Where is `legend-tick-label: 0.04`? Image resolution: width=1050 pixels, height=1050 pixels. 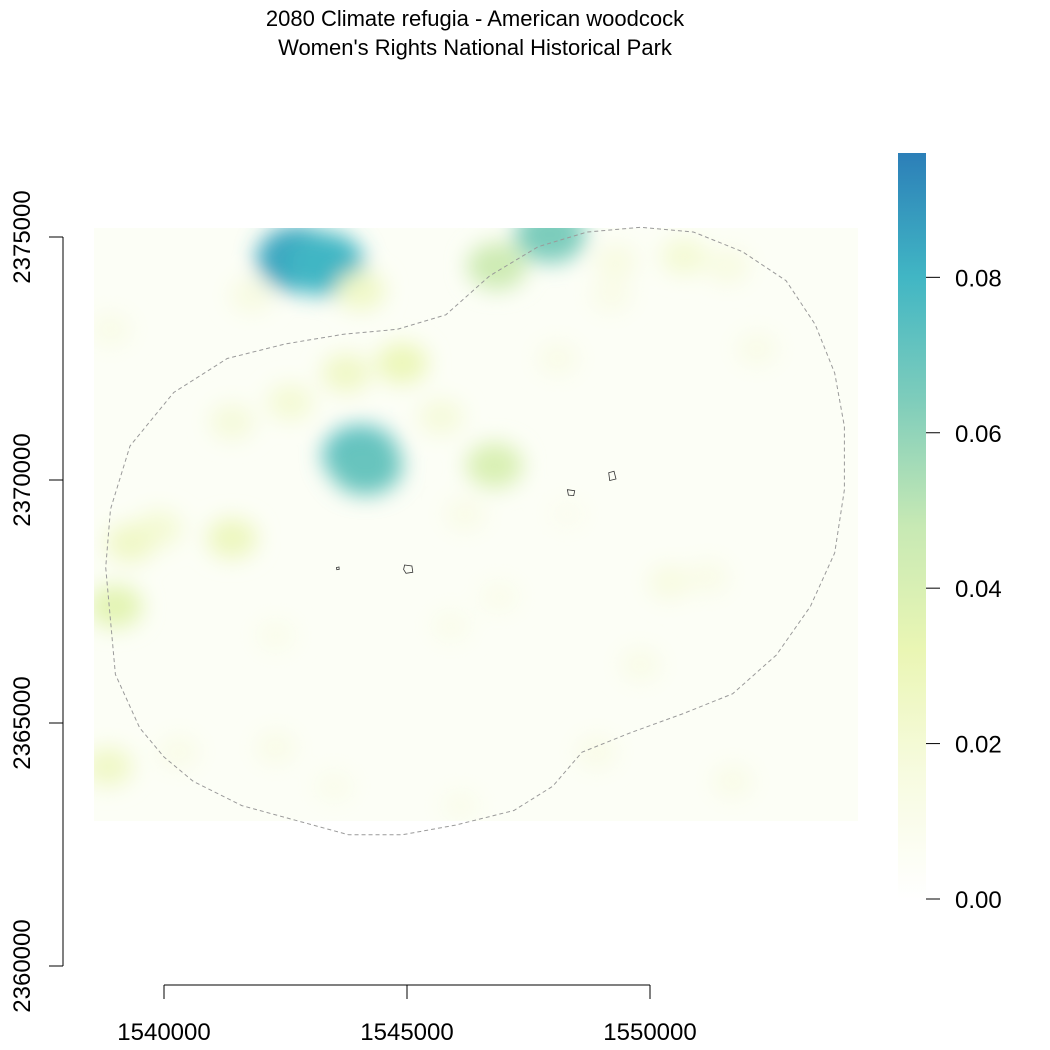
legend-tick-label: 0.04 is located at coordinates (978, 589).